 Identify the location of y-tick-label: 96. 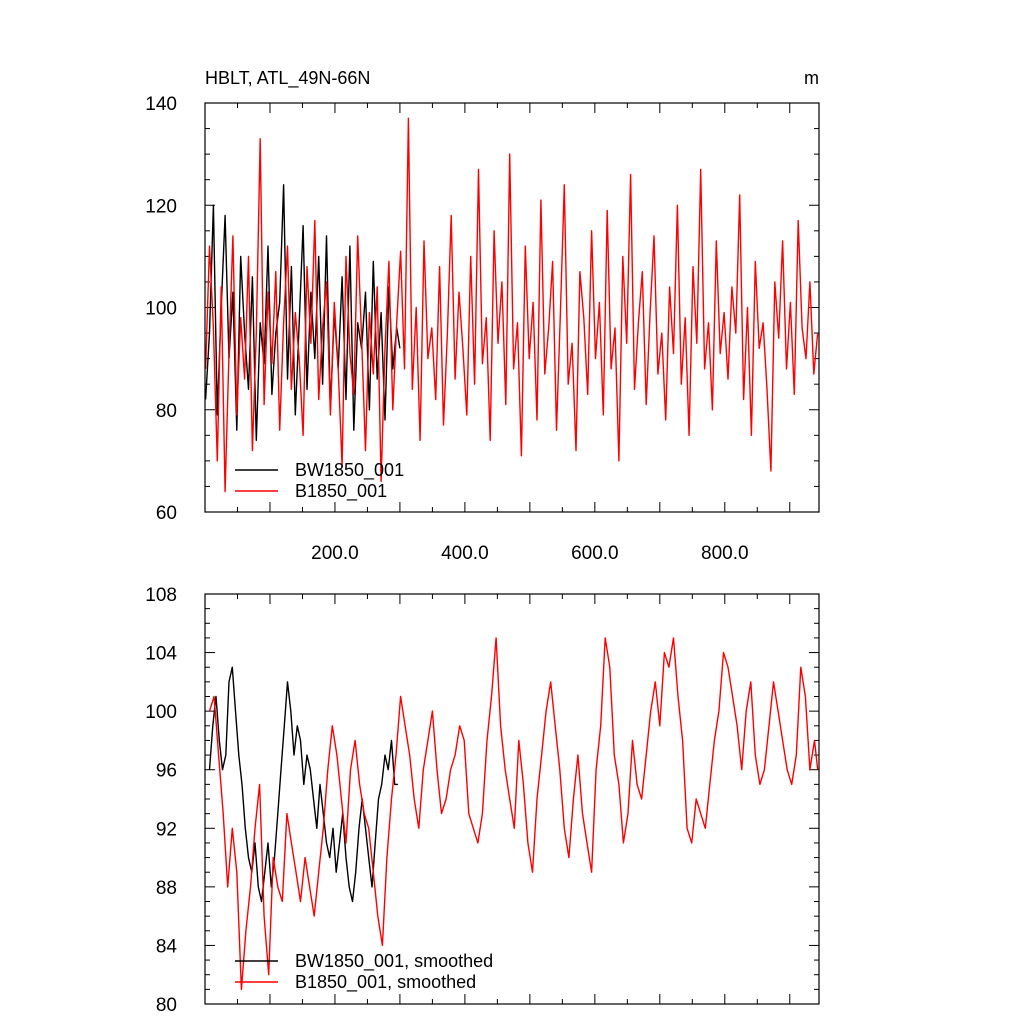
(166, 771).